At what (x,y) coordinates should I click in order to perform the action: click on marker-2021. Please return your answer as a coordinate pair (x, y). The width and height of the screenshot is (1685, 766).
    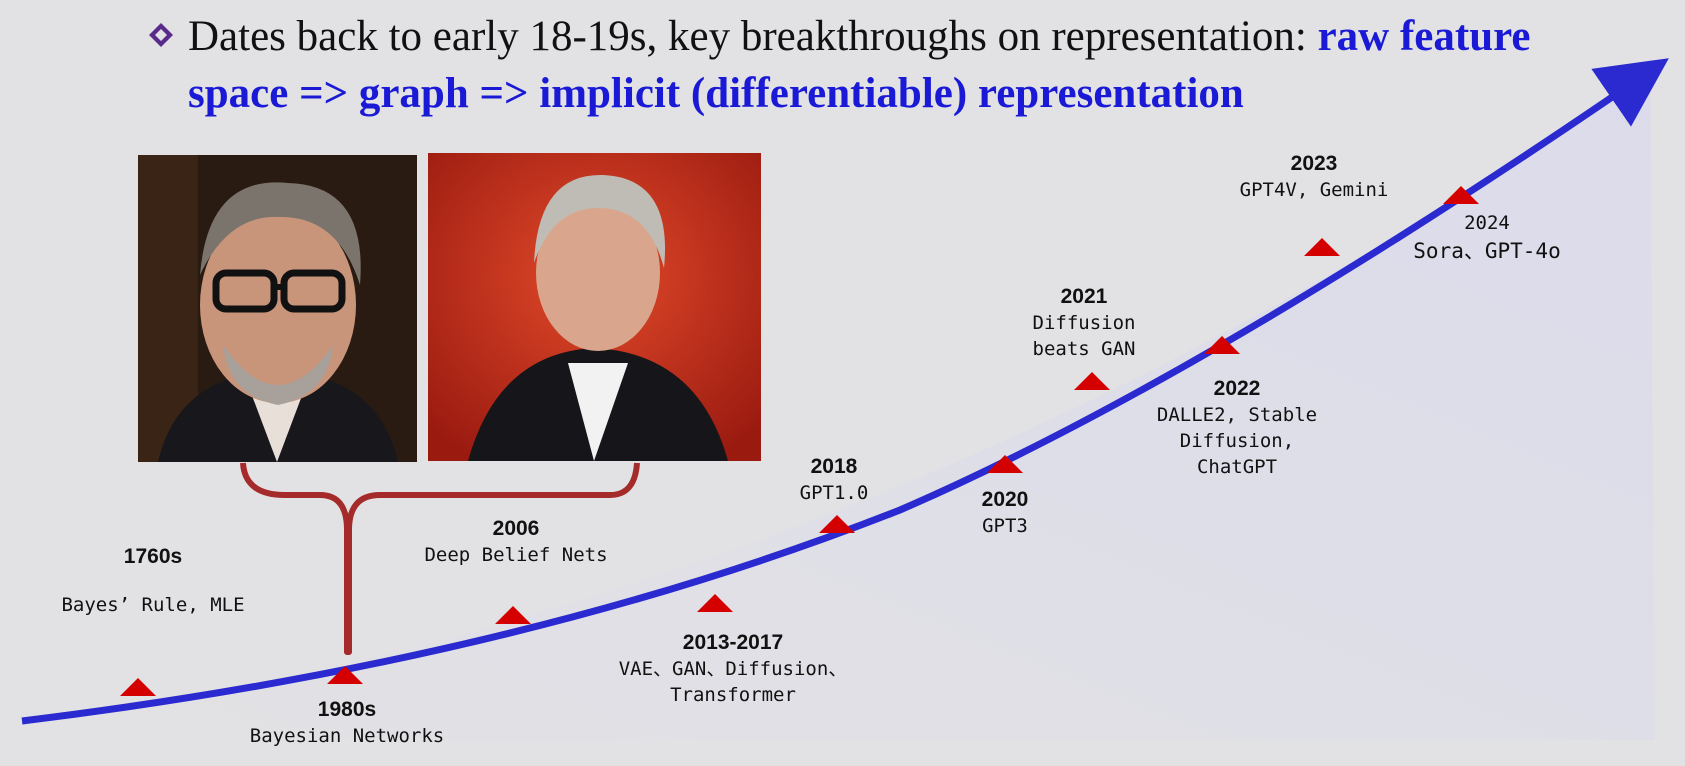
    Looking at the image, I should click on (1092, 381).